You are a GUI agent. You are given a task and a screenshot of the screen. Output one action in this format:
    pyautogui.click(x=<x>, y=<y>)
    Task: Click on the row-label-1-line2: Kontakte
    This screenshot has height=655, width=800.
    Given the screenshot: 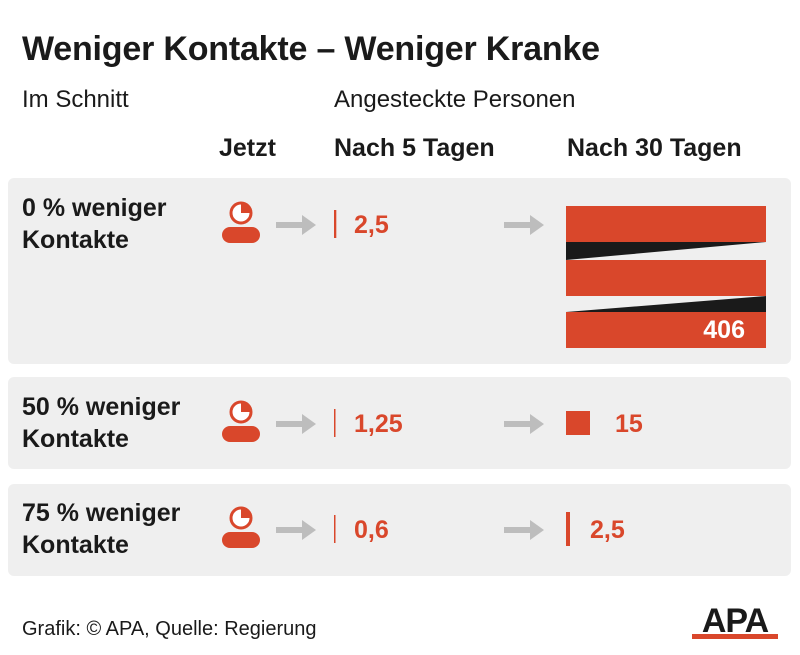 What is the action you would take?
    pyautogui.click(x=75, y=439)
    